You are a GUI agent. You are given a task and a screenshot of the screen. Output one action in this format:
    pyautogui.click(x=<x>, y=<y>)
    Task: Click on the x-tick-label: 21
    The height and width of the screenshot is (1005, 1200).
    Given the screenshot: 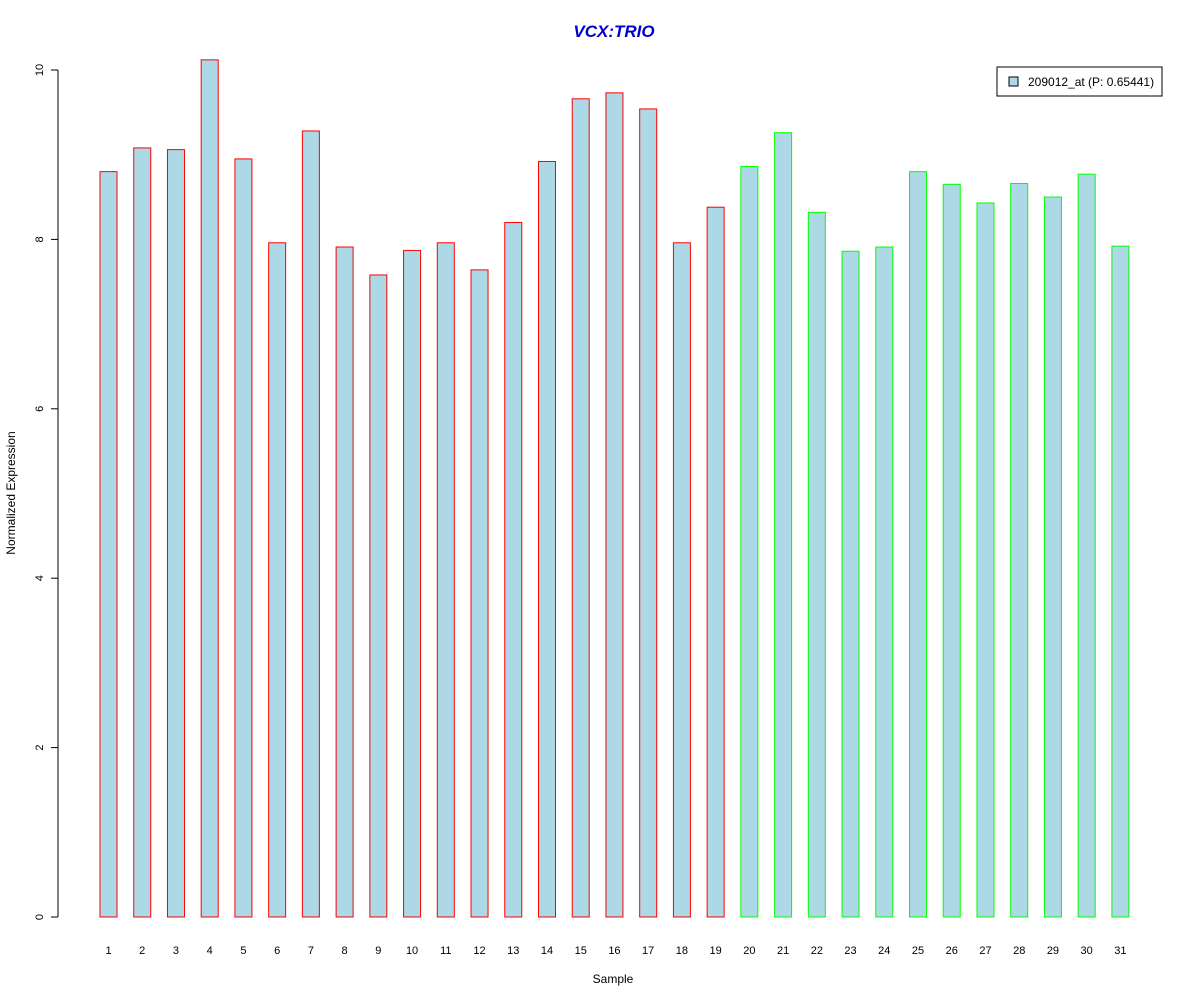 What is the action you would take?
    pyautogui.click(x=783, y=951)
    